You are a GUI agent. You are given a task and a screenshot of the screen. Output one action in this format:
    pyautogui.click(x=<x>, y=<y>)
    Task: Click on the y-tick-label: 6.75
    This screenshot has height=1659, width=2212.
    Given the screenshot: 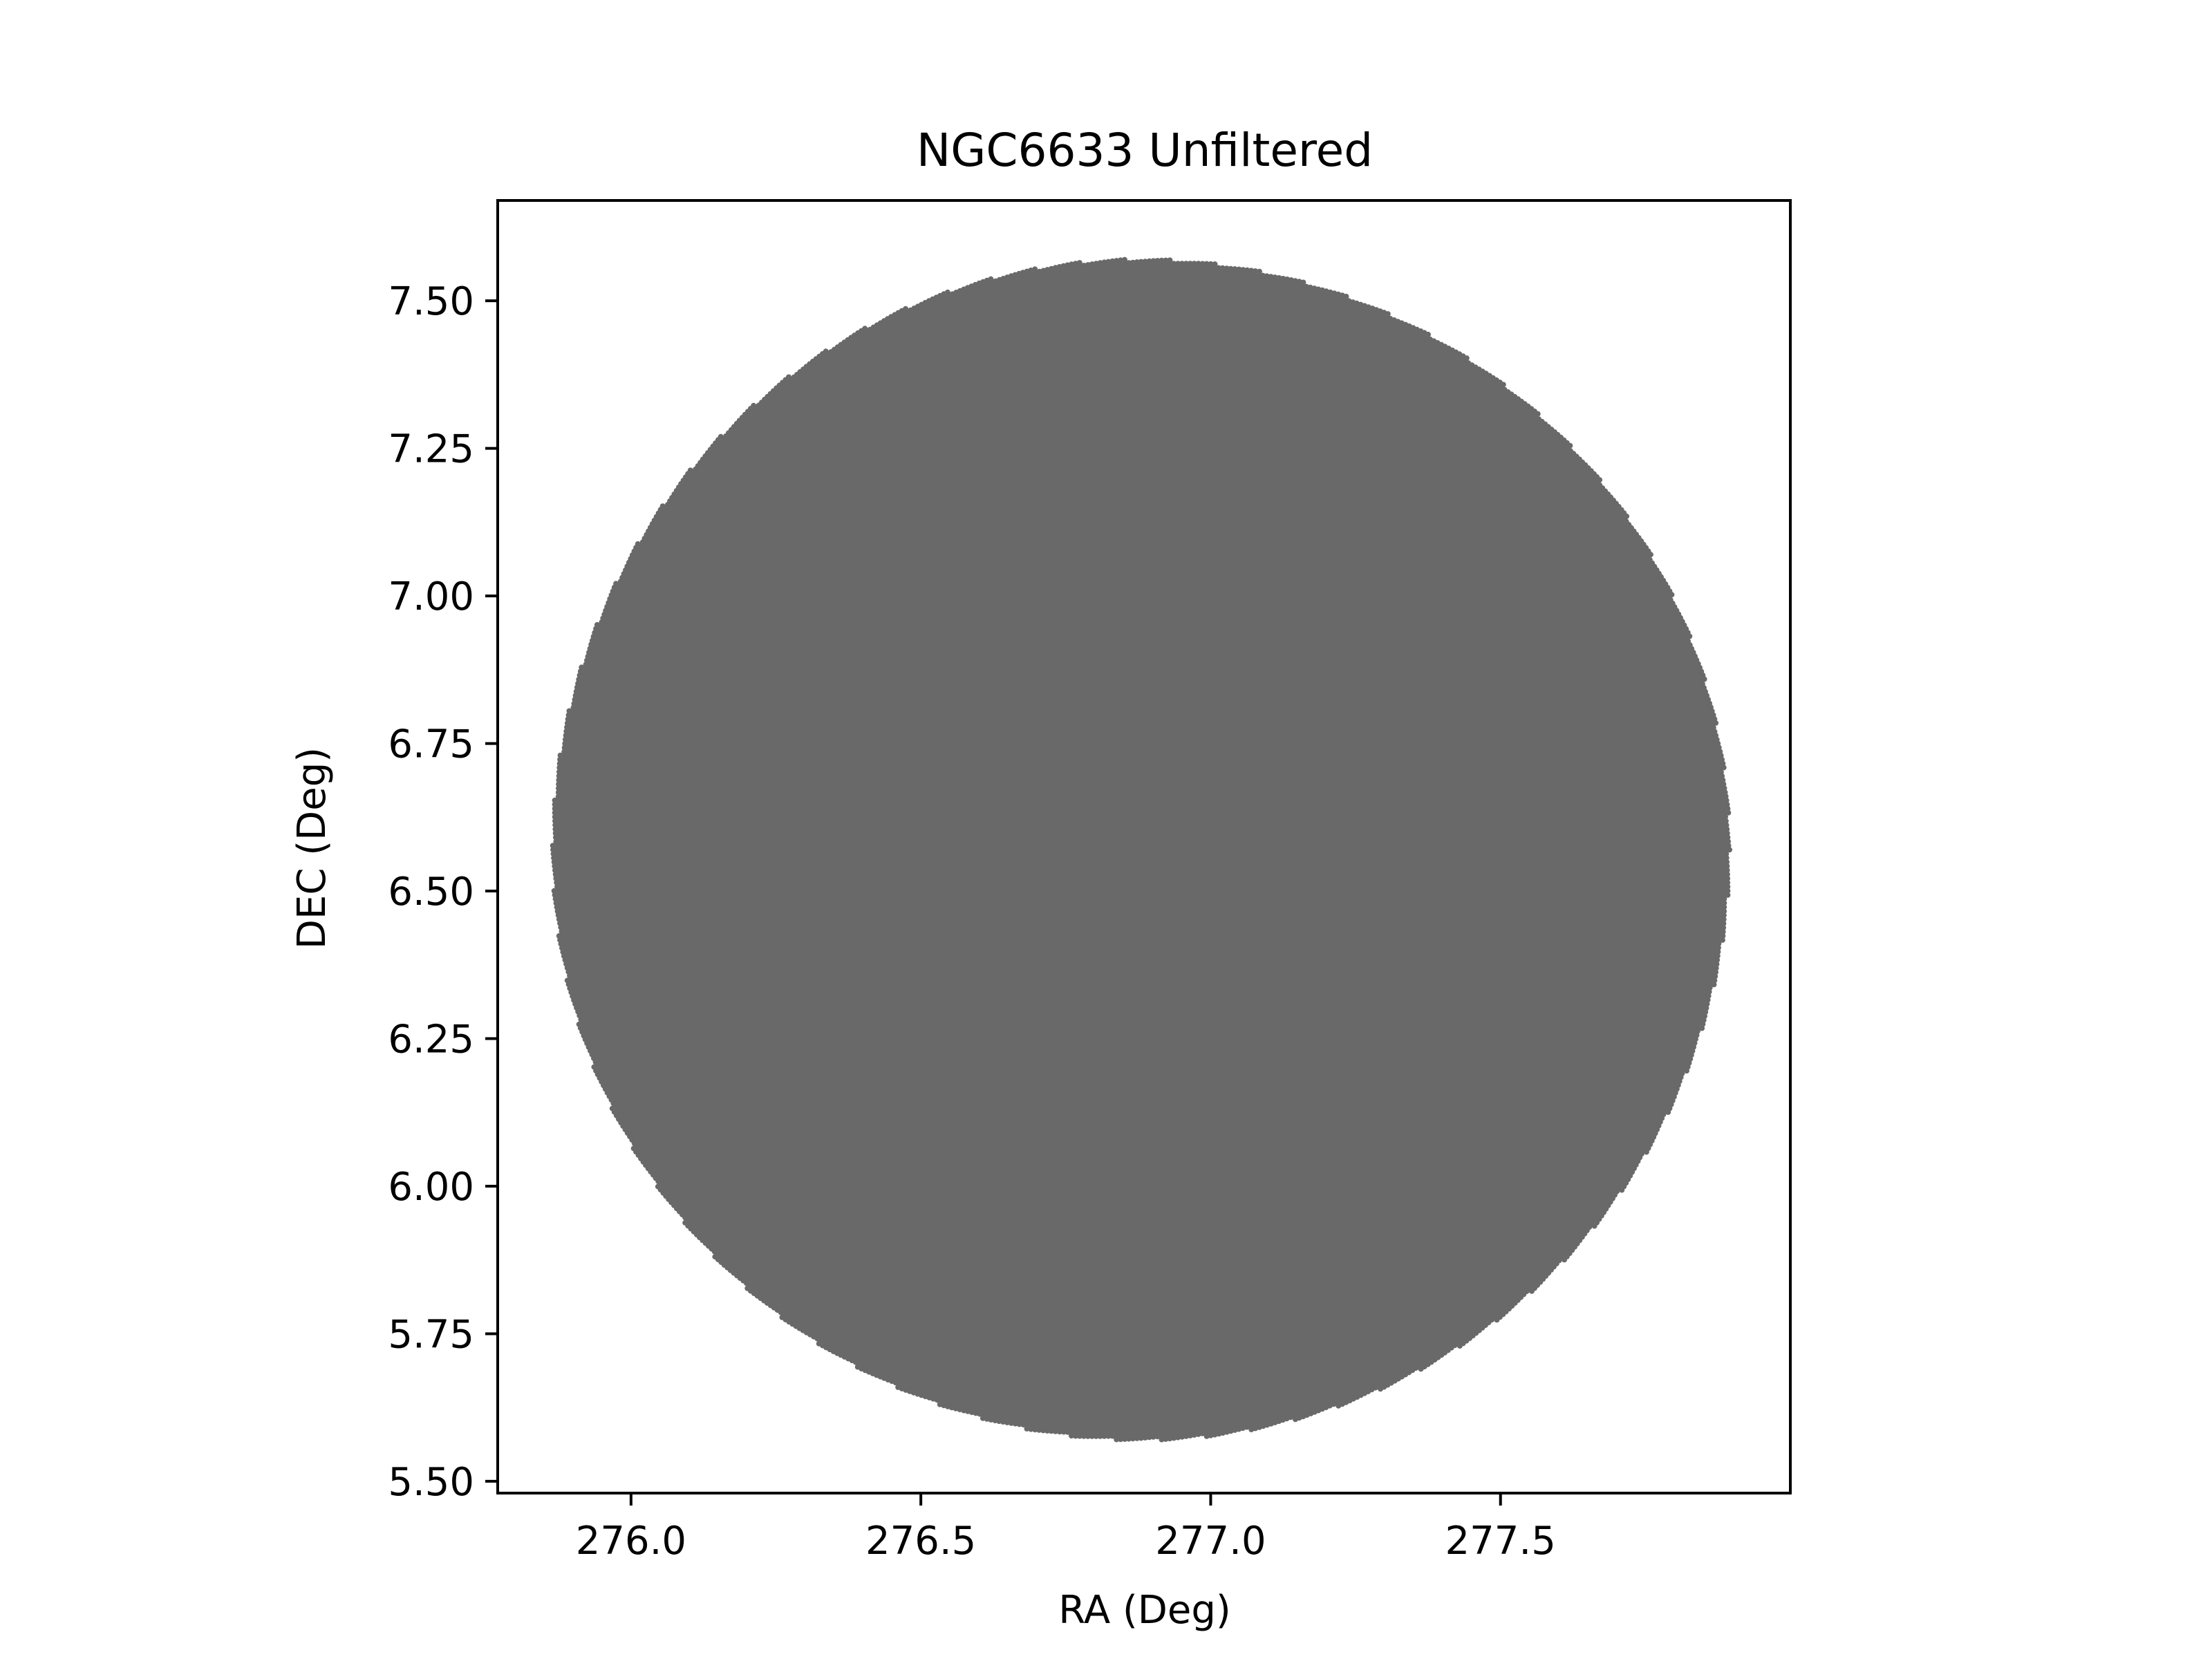 What is the action you would take?
    pyautogui.click(x=431, y=744)
    